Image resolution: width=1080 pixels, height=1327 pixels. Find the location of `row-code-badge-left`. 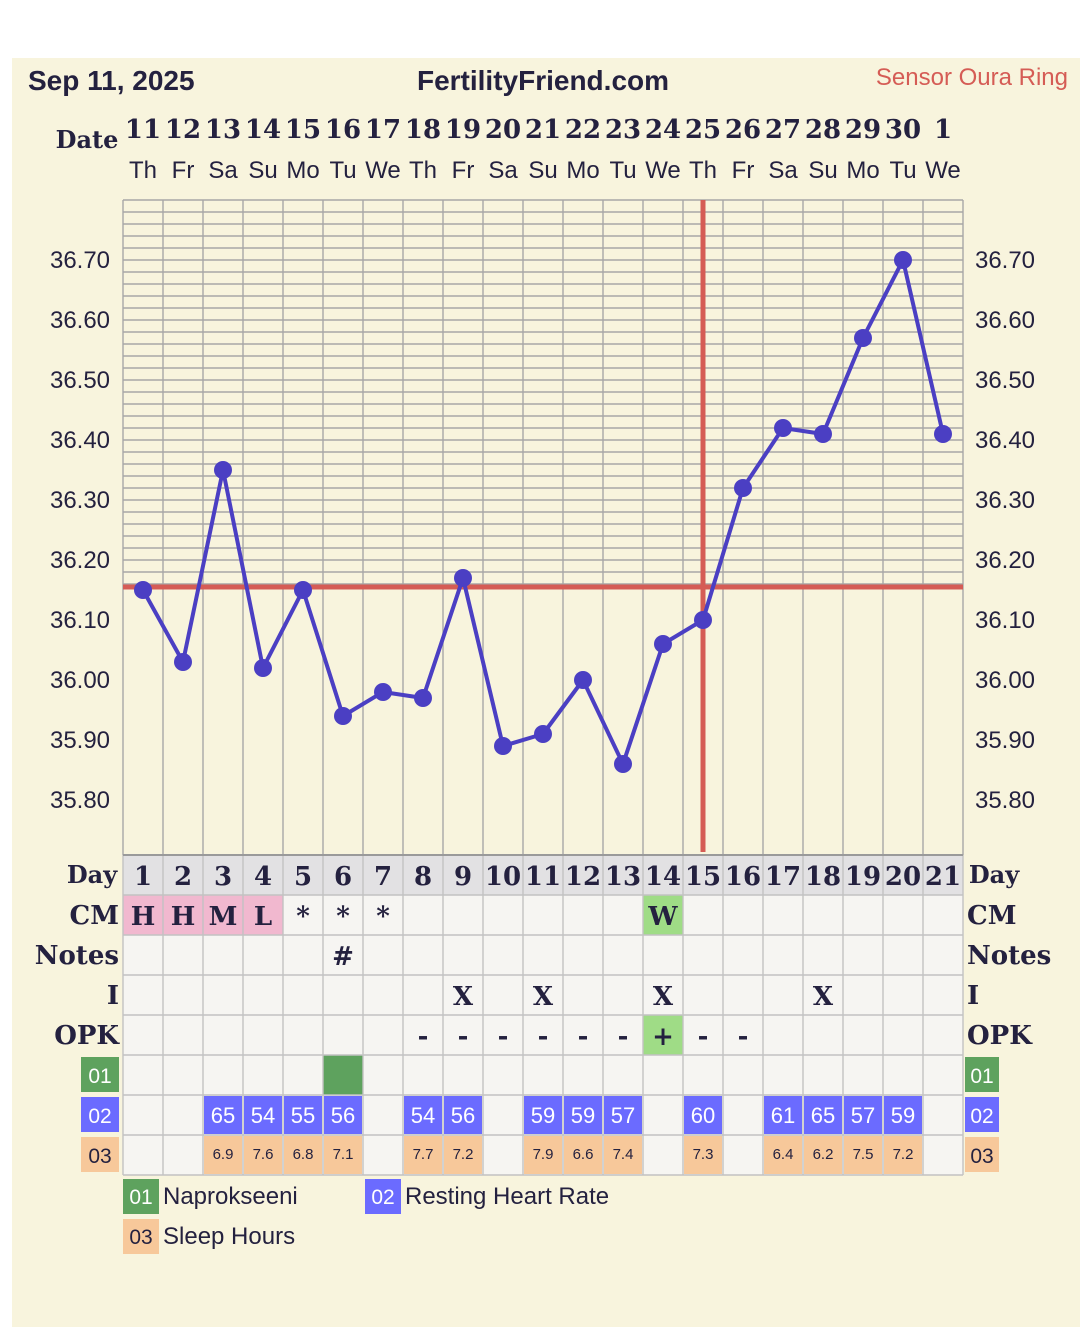

row-code-badge-left is located at coordinates (100, 1114).